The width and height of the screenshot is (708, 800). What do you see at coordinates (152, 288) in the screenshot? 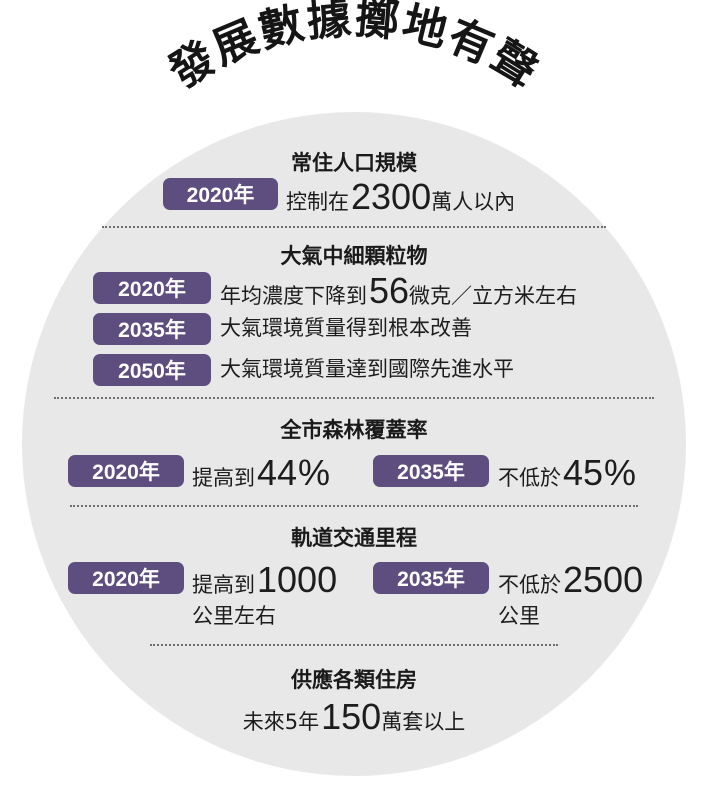
I see `year-badge-pm25-2020: 2020年` at bounding box center [152, 288].